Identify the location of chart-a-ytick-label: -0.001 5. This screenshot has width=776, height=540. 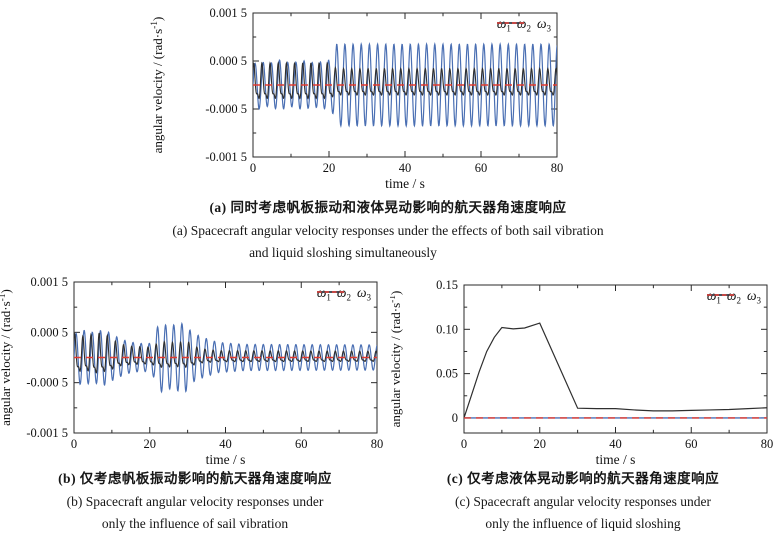
(226, 157).